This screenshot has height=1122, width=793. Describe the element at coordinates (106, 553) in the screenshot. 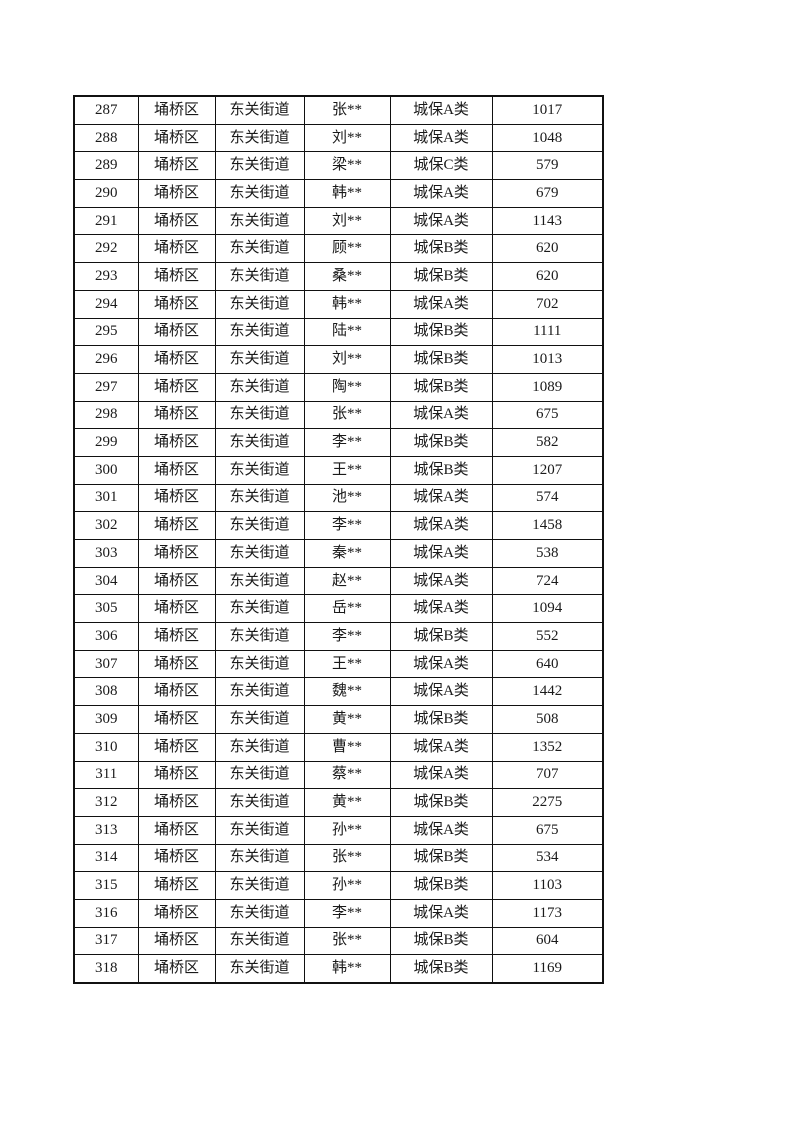

I see `cell-serial-number: 303` at that location.